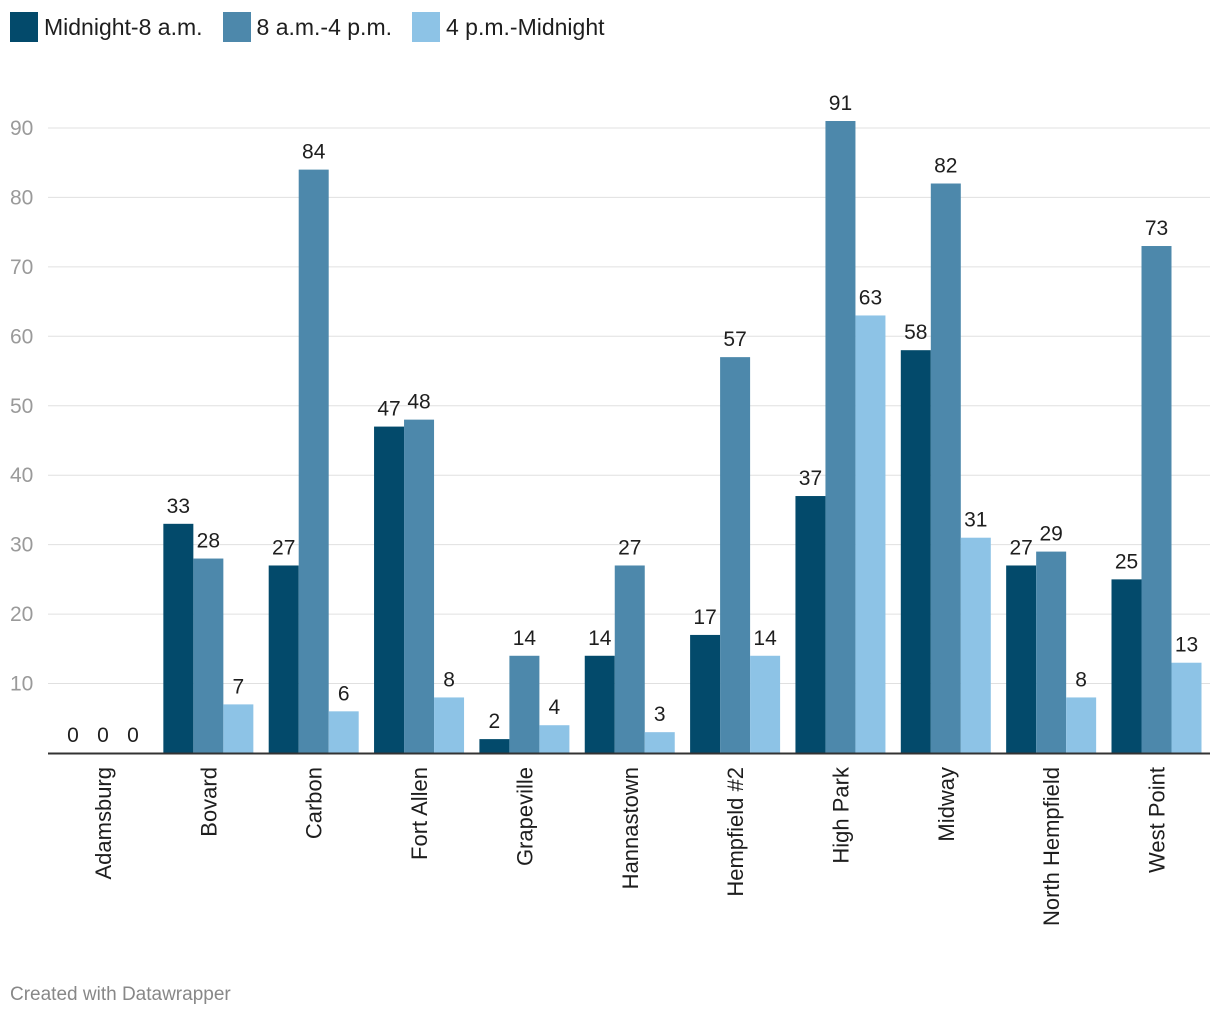 This screenshot has width=1220, height=1020. Describe the element at coordinates (660, 714) in the screenshot. I see `bar-value-label: 3` at that location.